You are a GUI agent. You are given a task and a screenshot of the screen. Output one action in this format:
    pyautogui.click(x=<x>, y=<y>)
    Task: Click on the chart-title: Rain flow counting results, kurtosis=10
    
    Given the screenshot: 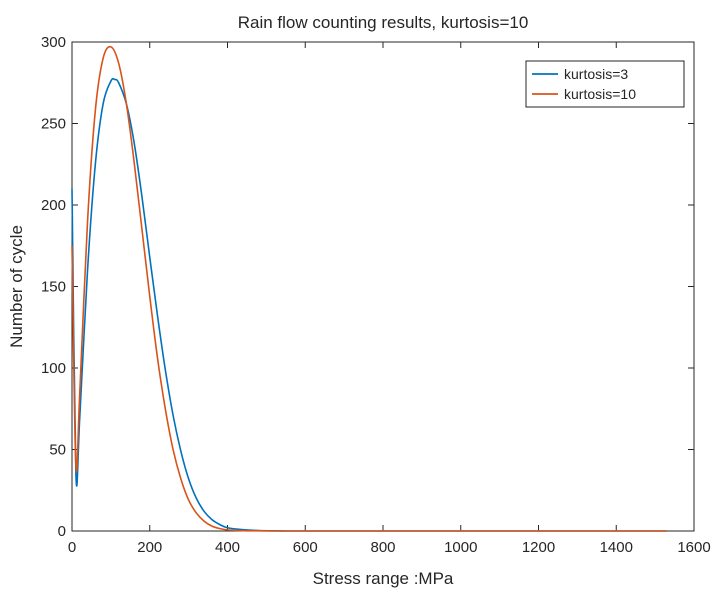 What is the action you would take?
    pyautogui.click(x=383, y=22)
    